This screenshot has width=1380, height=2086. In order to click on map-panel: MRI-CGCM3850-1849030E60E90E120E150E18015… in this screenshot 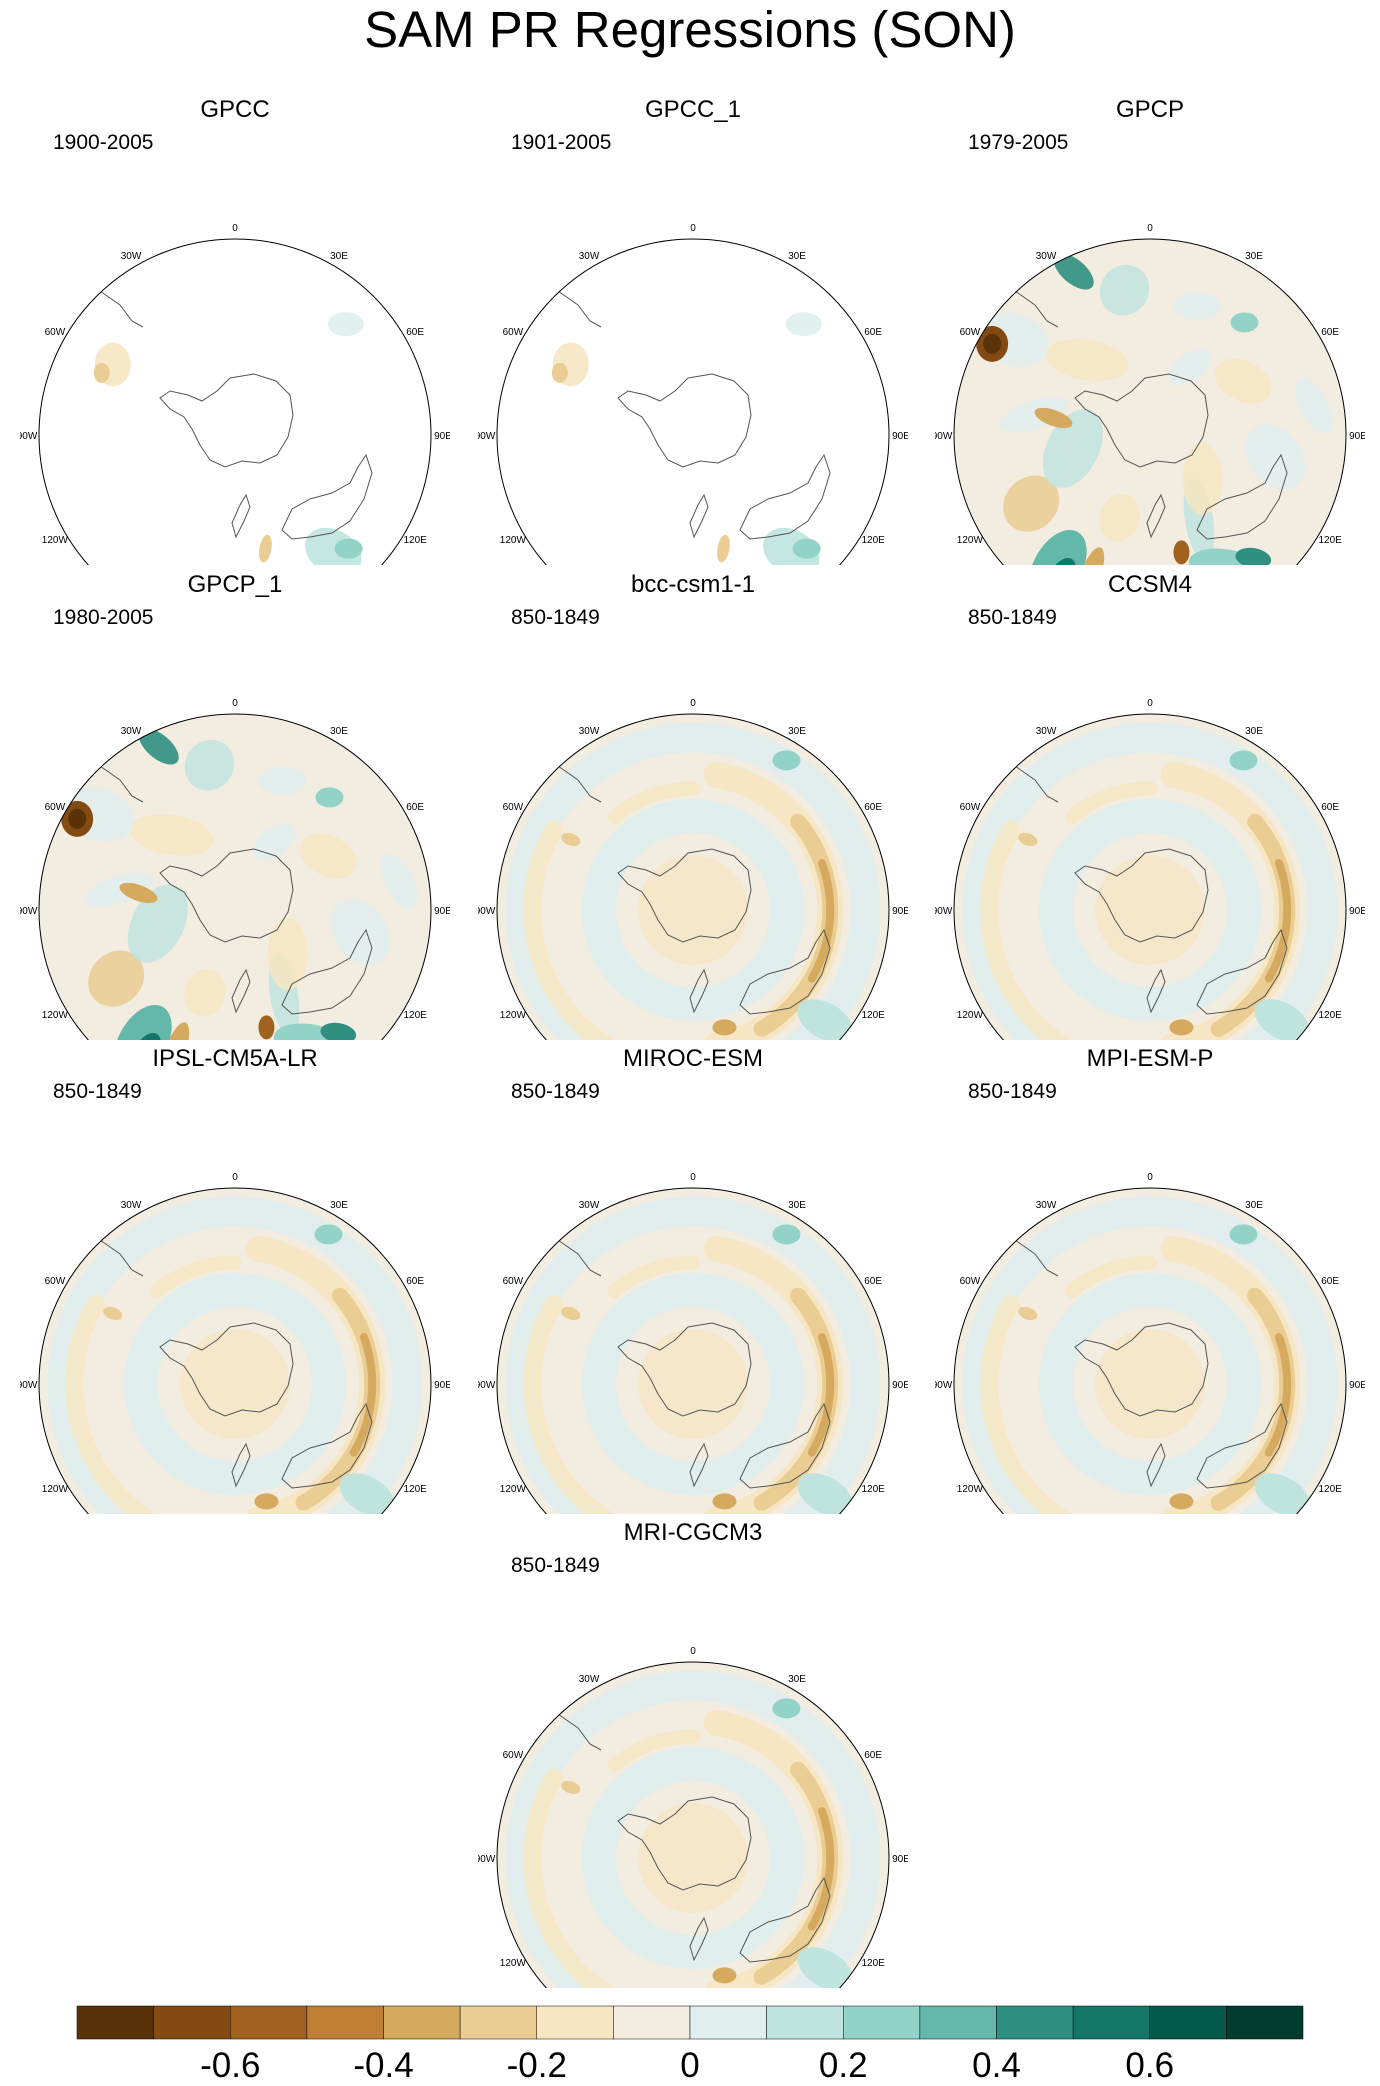, I will do `click(693, 1753)`.